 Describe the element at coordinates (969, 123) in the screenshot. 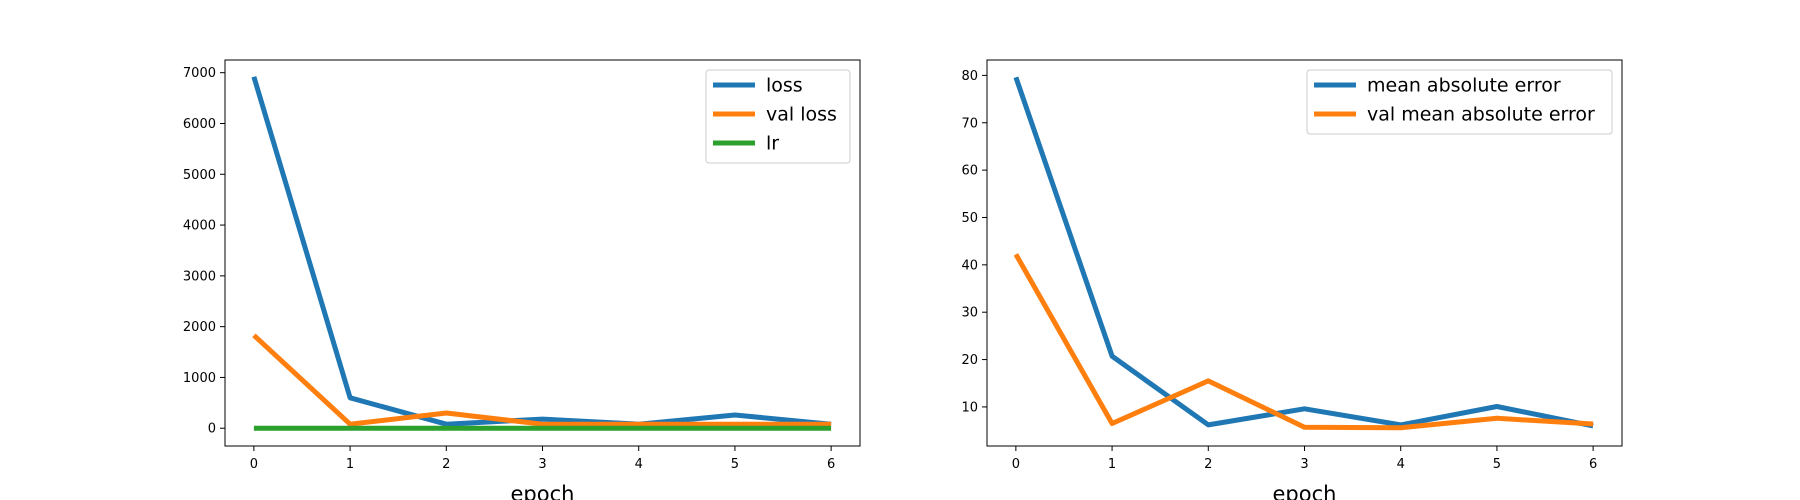

I see `y-tick-label: 70` at that location.